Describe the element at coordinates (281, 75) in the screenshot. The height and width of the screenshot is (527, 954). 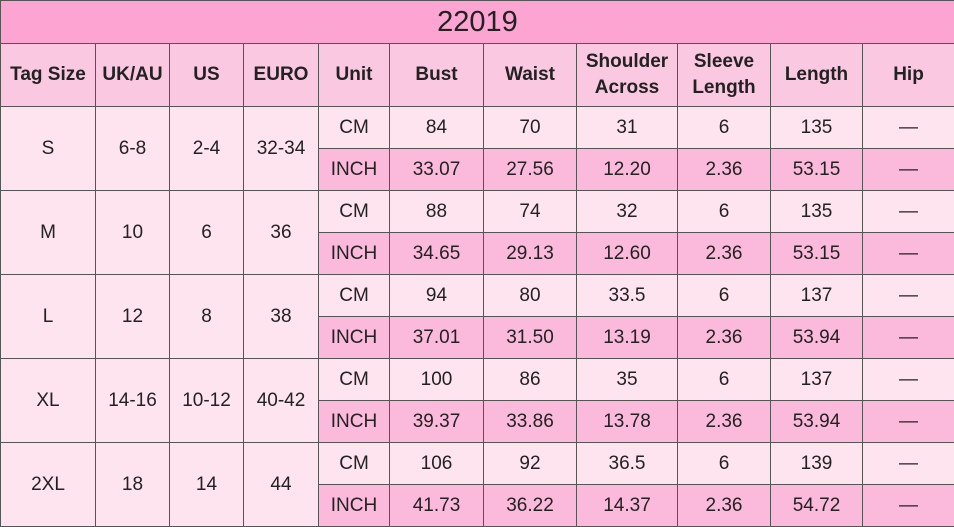
I see `header-cell: EURO` at that location.